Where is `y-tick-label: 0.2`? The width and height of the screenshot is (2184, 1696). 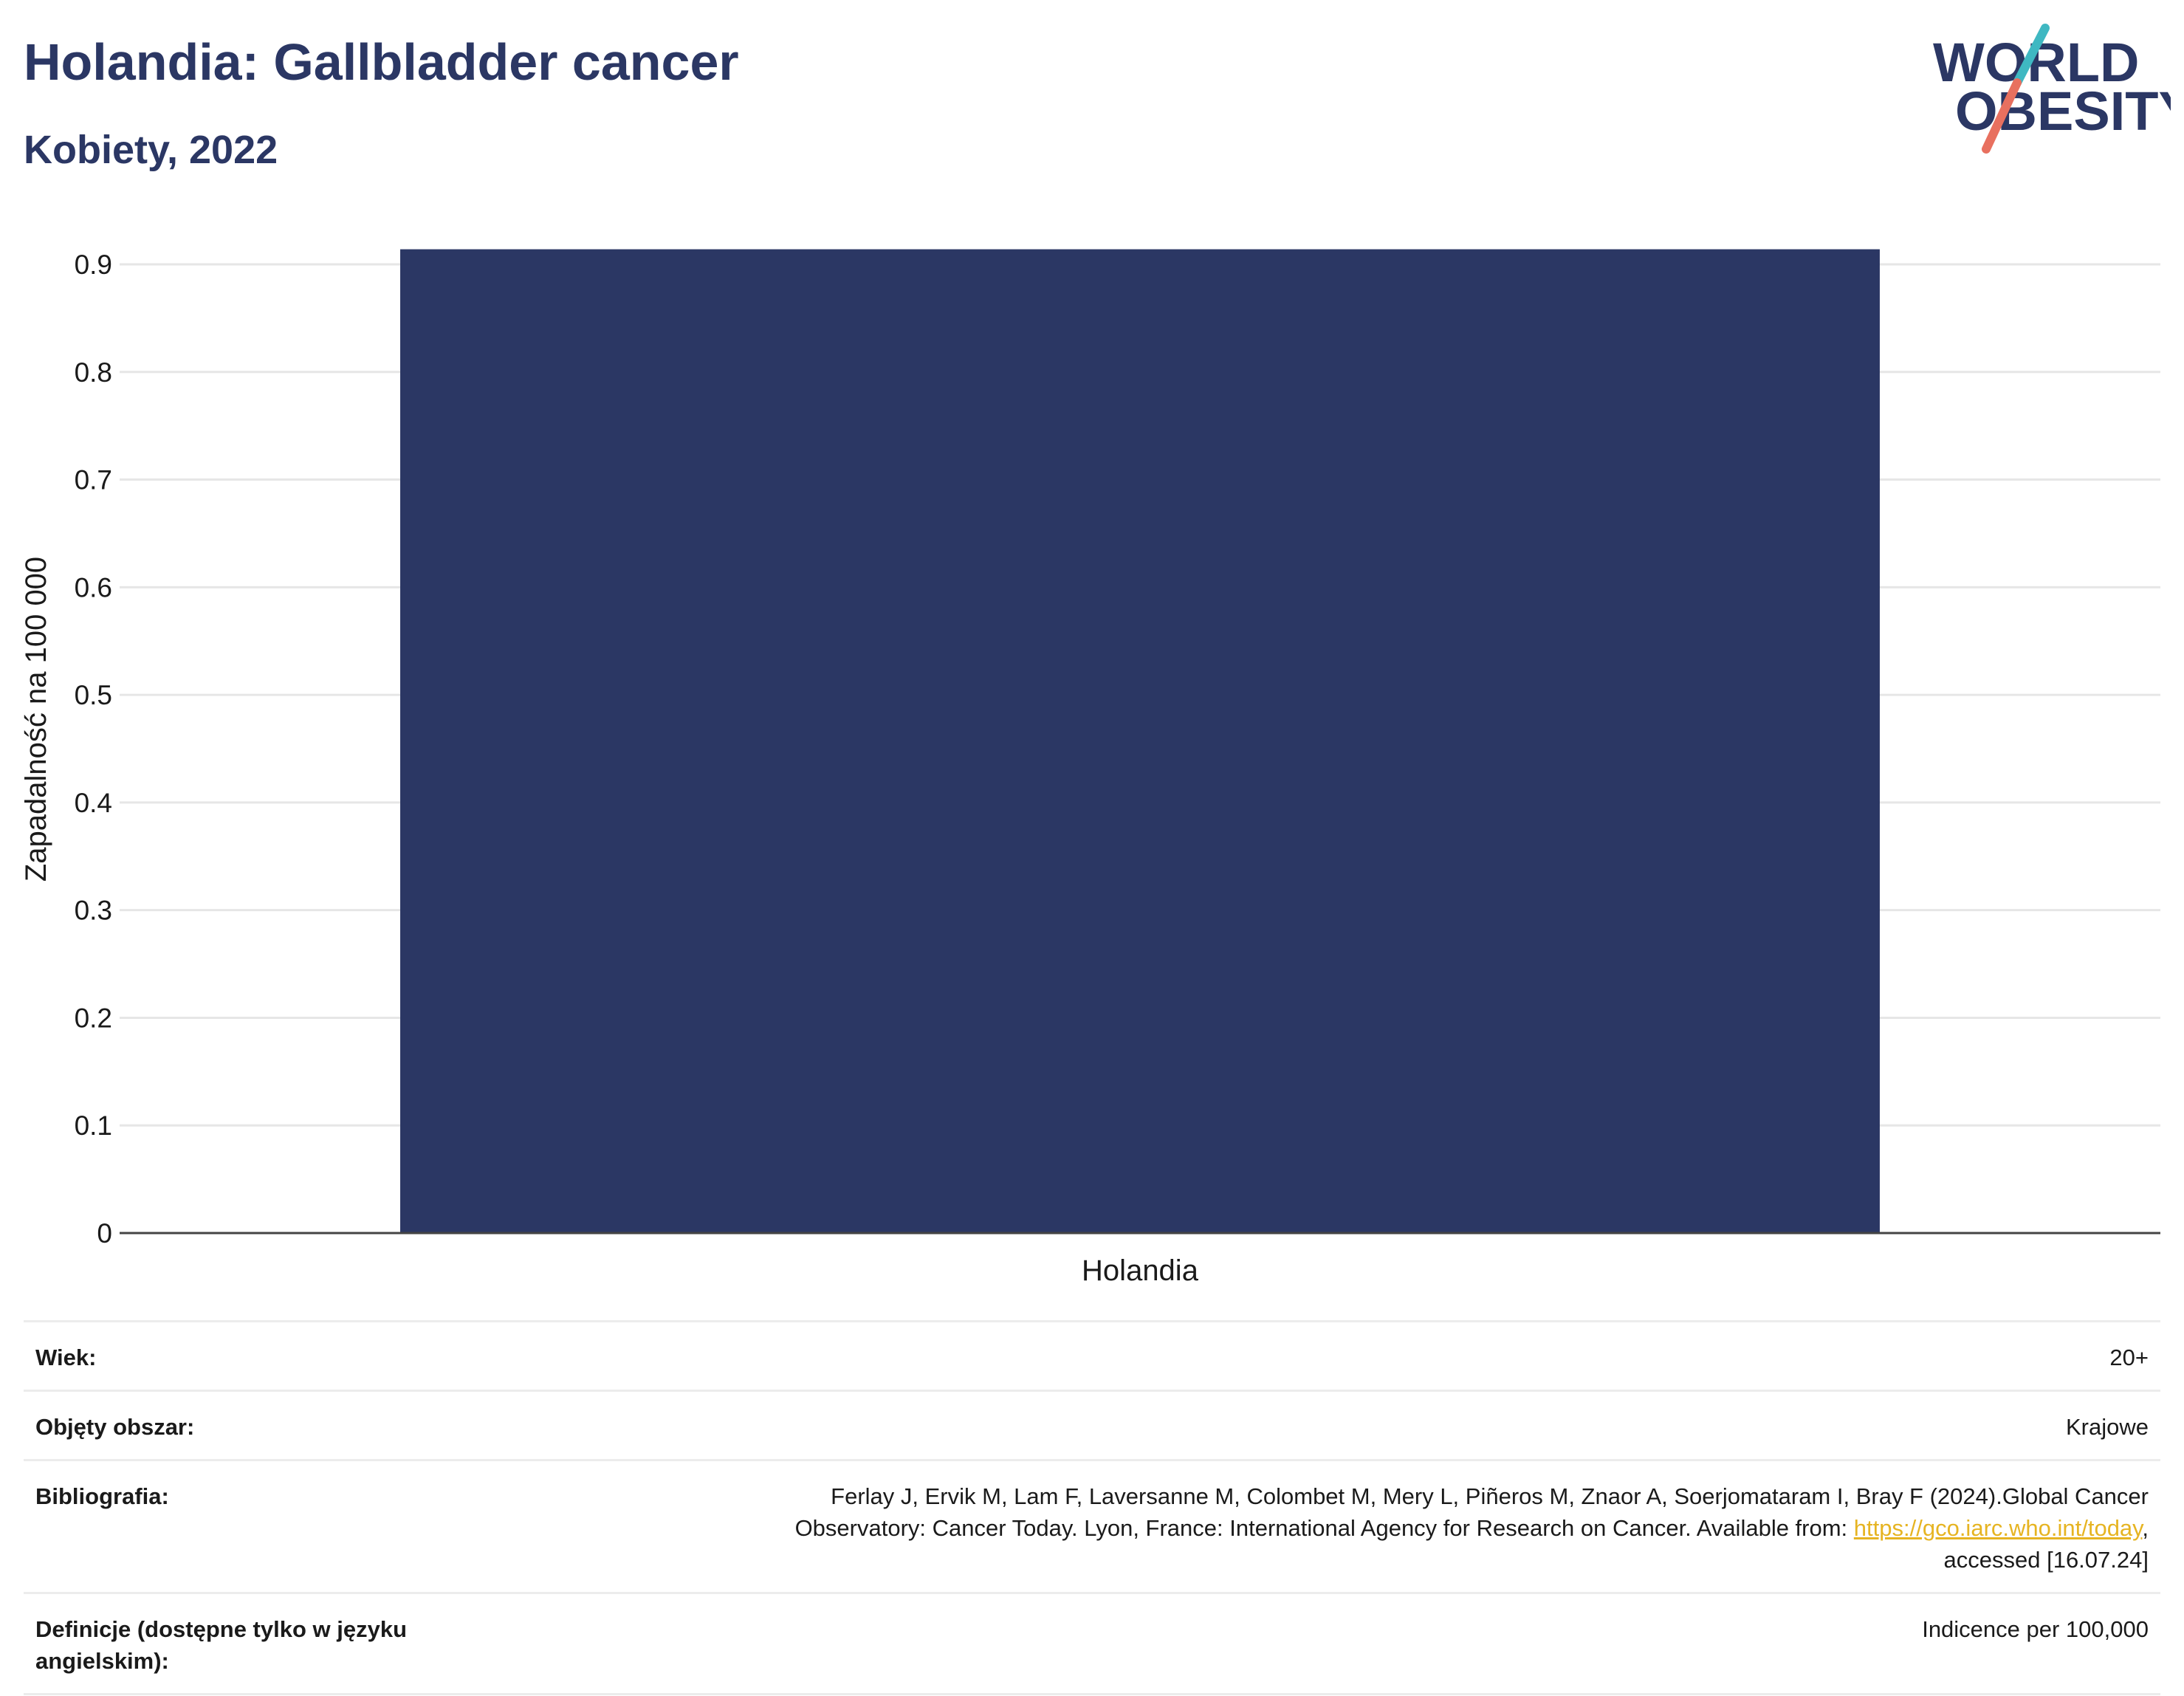
y-tick-label: 0.2 is located at coordinates (94, 1018).